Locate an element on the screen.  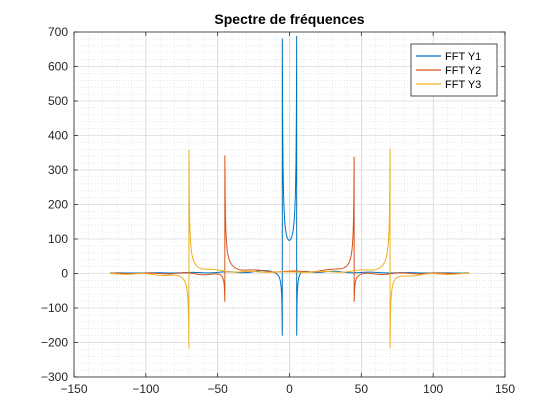
chart-title: Spectre de fréquences is located at coordinates (289, 19).